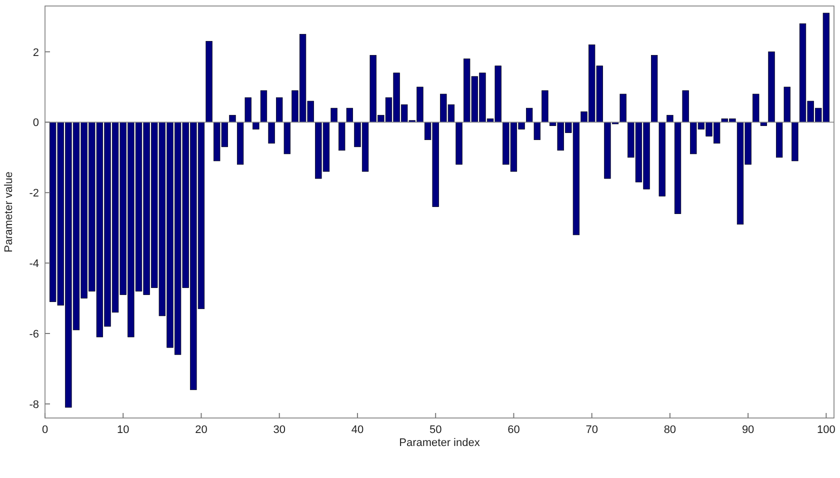  Describe the element at coordinates (826, 430) in the screenshot. I see `x-tick-label: 100` at that location.